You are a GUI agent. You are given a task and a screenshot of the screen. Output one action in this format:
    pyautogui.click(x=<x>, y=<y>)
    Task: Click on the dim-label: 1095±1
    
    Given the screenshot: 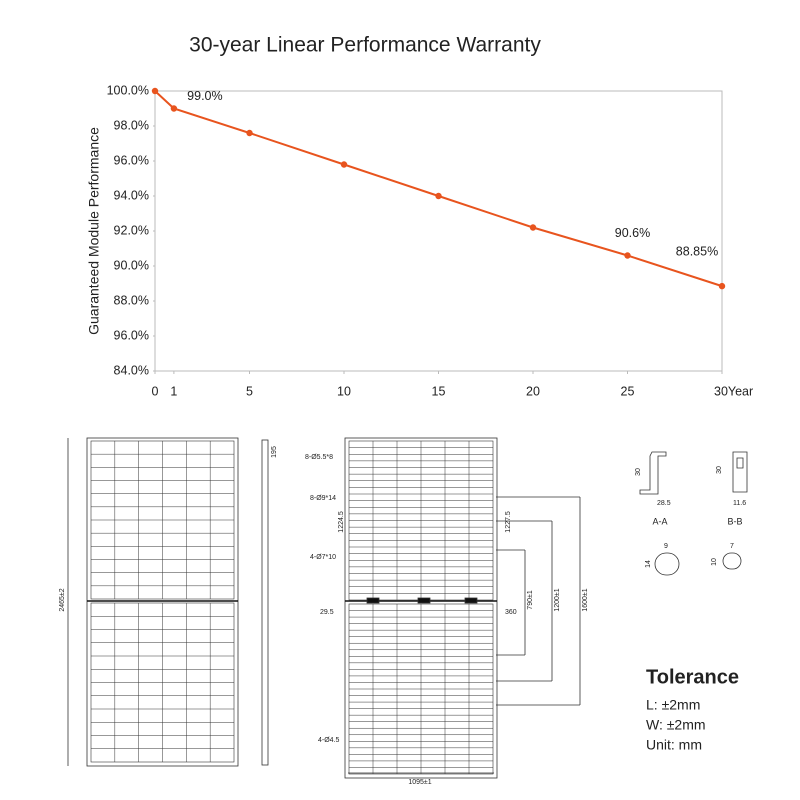 What is the action you would take?
    pyautogui.click(x=419, y=782)
    